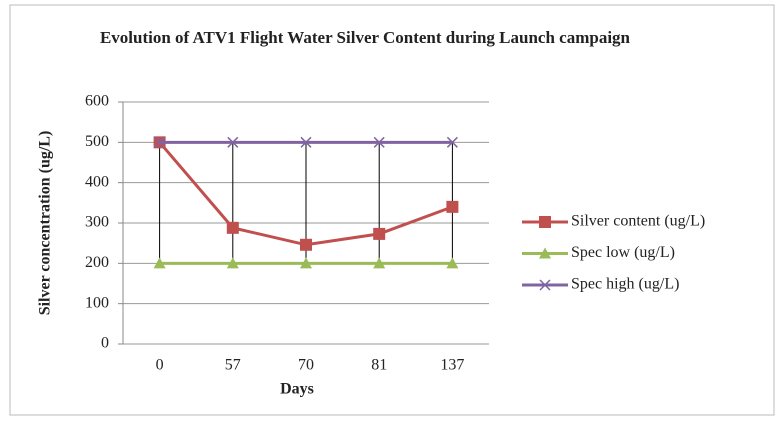 Image resolution: width=783 pixels, height=422 pixels. What do you see at coordinates (97, 302) in the screenshot?
I see `y-tick-label: 100` at bounding box center [97, 302].